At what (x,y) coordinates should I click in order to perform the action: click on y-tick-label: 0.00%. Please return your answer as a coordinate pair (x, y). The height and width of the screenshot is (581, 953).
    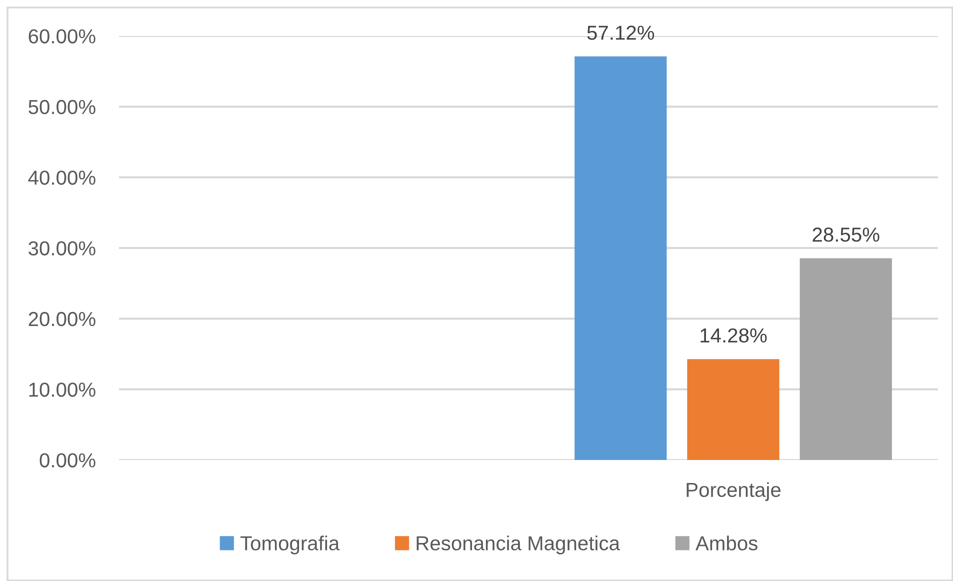
    Looking at the image, I should click on (68, 460).